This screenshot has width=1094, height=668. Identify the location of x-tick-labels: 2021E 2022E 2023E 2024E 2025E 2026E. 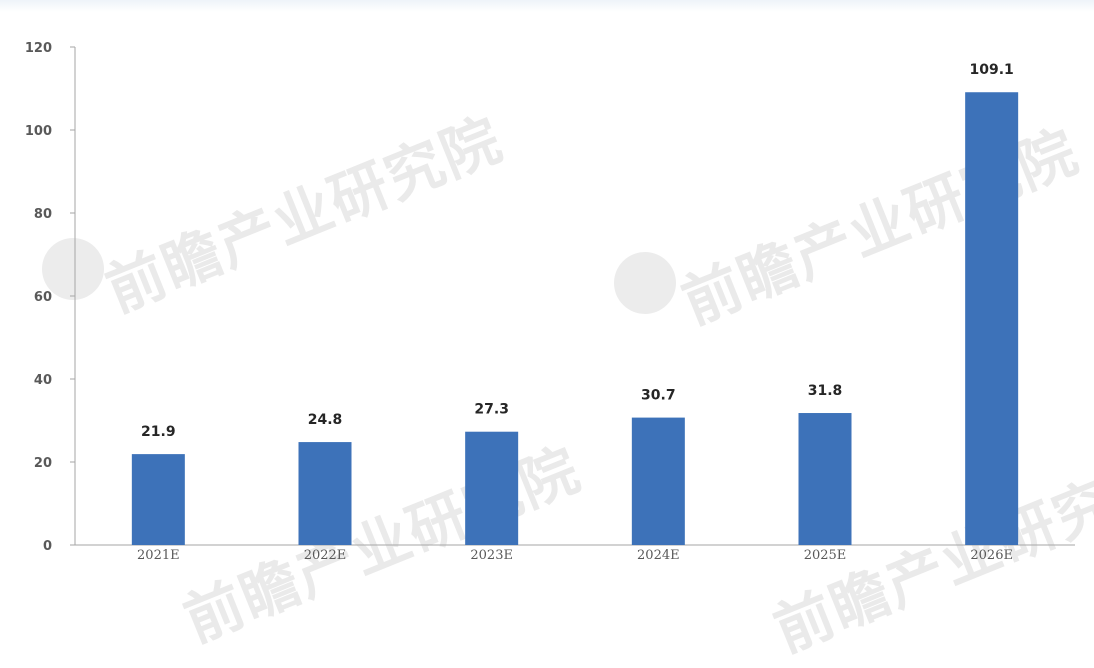
(575, 555).